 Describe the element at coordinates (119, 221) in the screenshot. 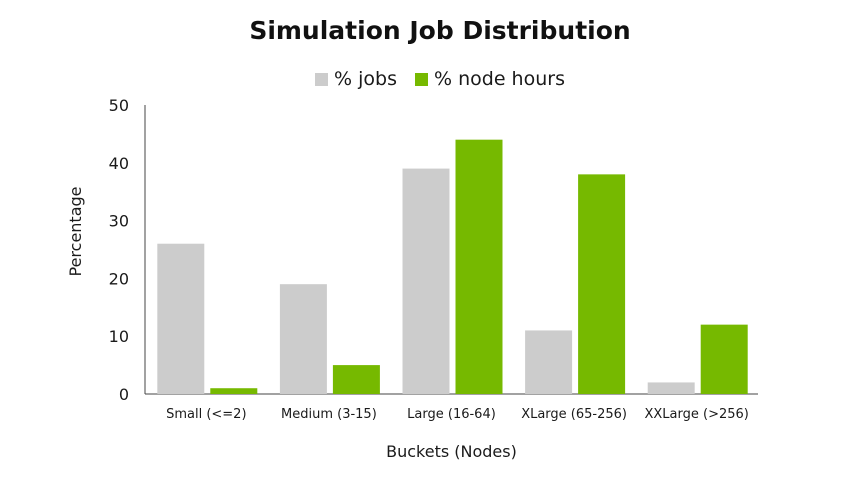

I see `y-tick-label: 30` at that location.